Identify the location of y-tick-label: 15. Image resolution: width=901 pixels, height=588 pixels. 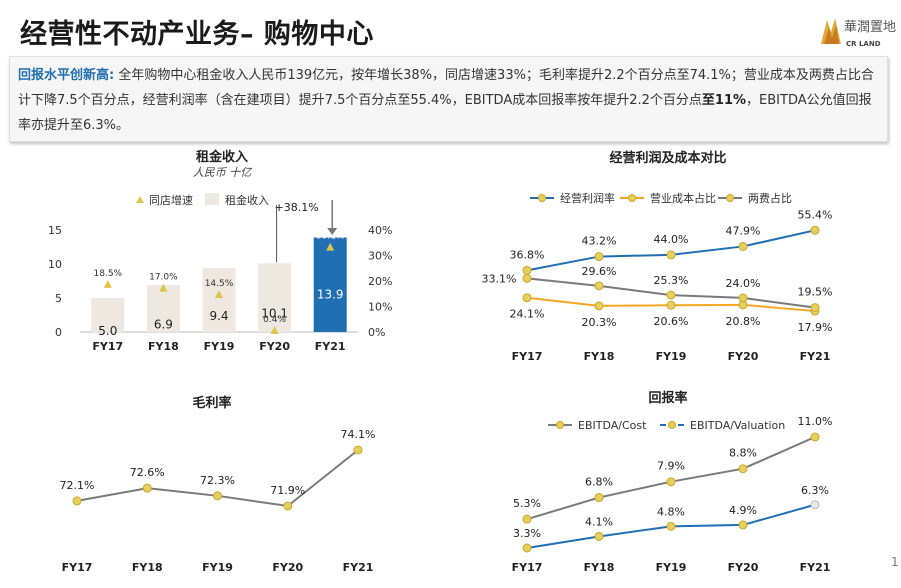
(55, 230).